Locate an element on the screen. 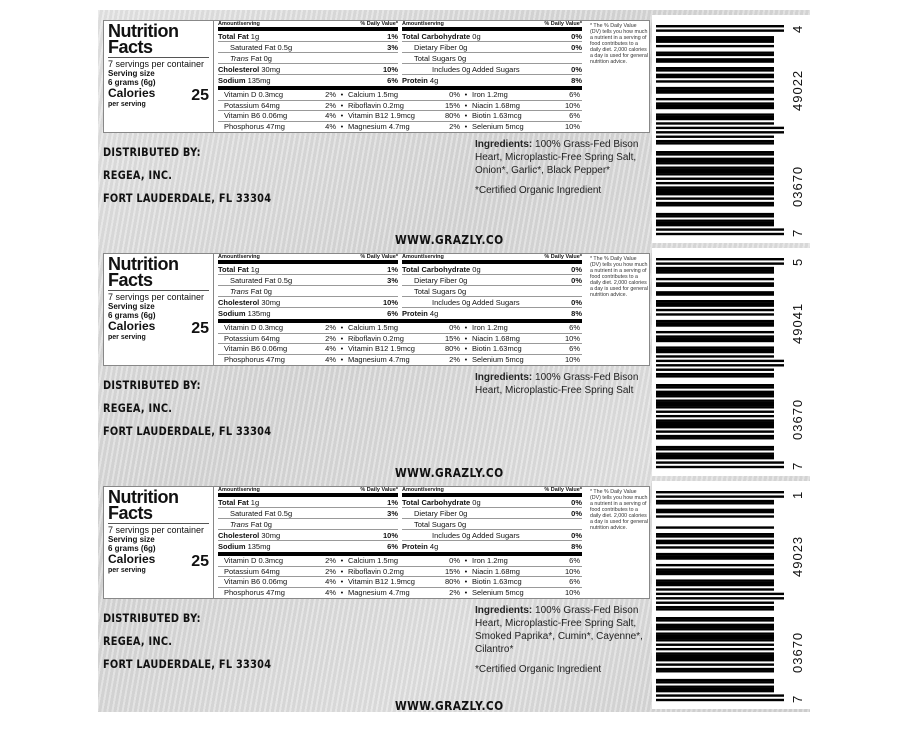 The height and width of the screenshot is (730, 900). website: WWW.GRAZLY.CO is located at coordinates (449, 705).